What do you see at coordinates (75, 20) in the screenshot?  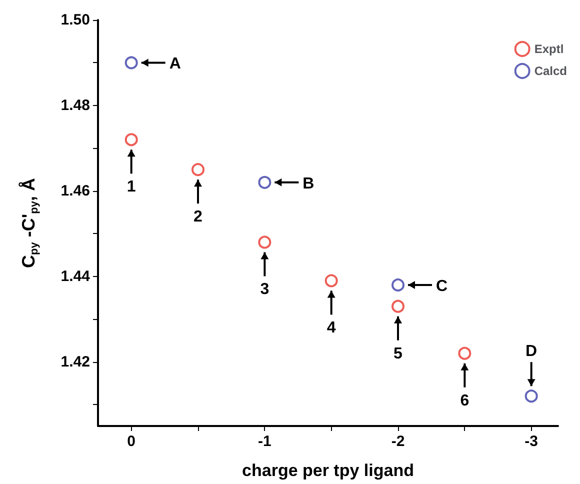 I see `y-tick-label: 1.50` at bounding box center [75, 20].